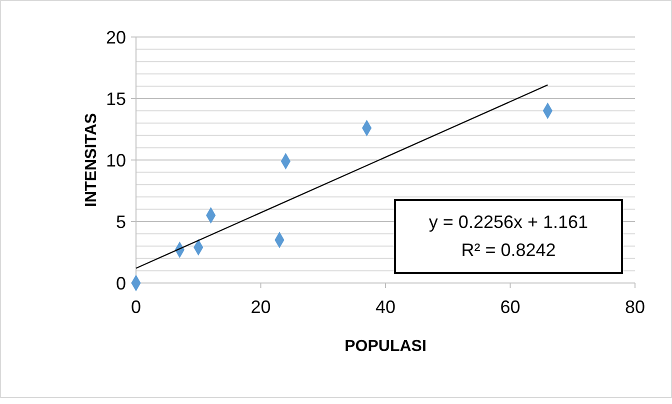 This screenshot has height=404, width=672. What do you see at coordinates (510, 307) in the screenshot?
I see `x-tick-label: 60` at bounding box center [510, 307].